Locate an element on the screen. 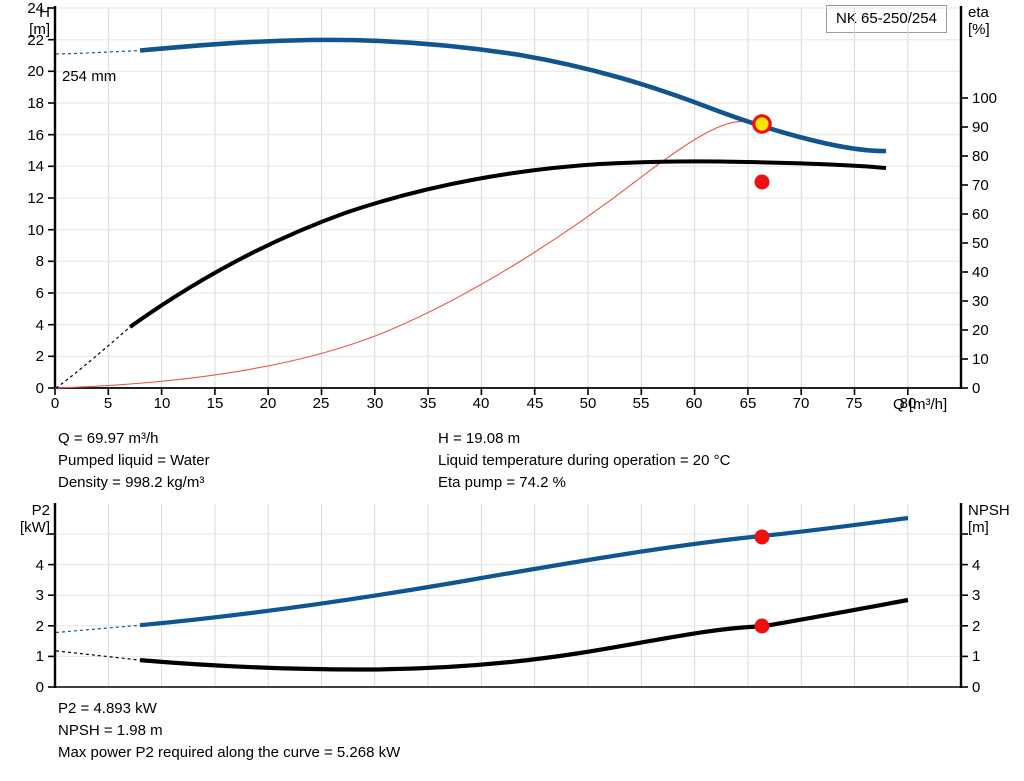 This screenshot has width=1024, height=781. h-tick-12: 12 is located at coordinates (35, 198).